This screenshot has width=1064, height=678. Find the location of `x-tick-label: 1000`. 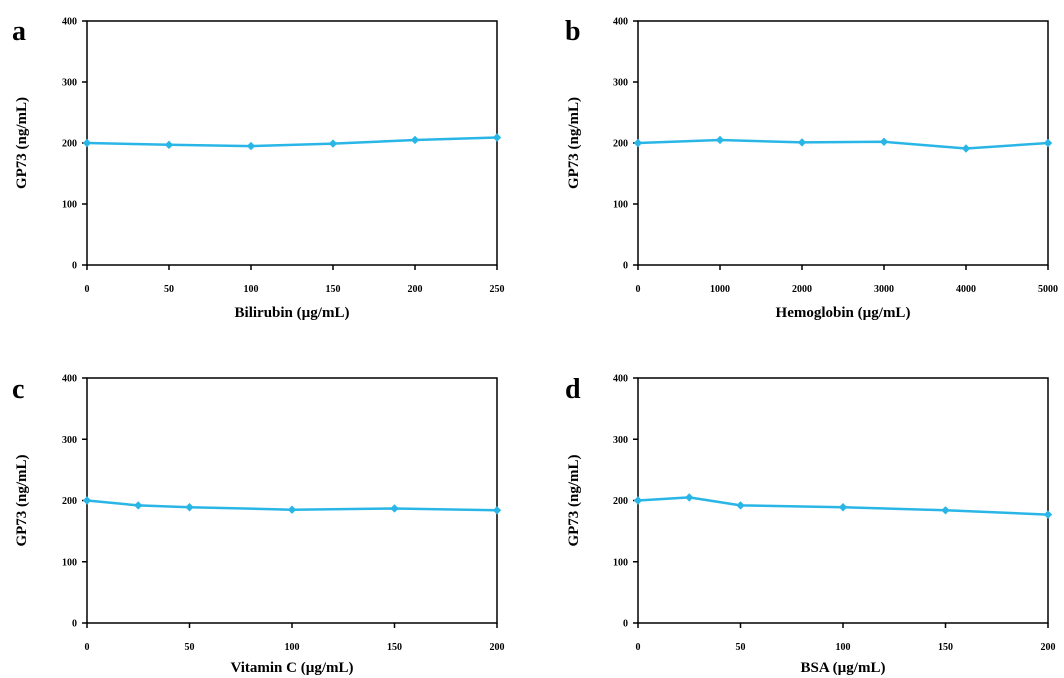

x-tick-label: 1000 is located at coordinates (720, 289).